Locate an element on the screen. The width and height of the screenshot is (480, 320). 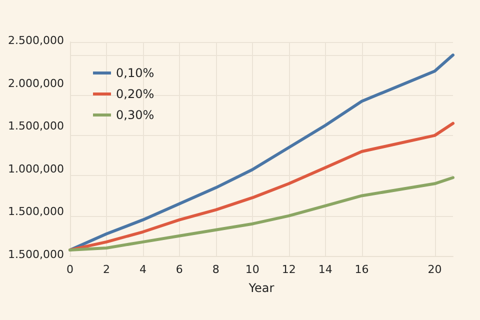
legend-label: 0,10% is located at coordinates (135, 73).